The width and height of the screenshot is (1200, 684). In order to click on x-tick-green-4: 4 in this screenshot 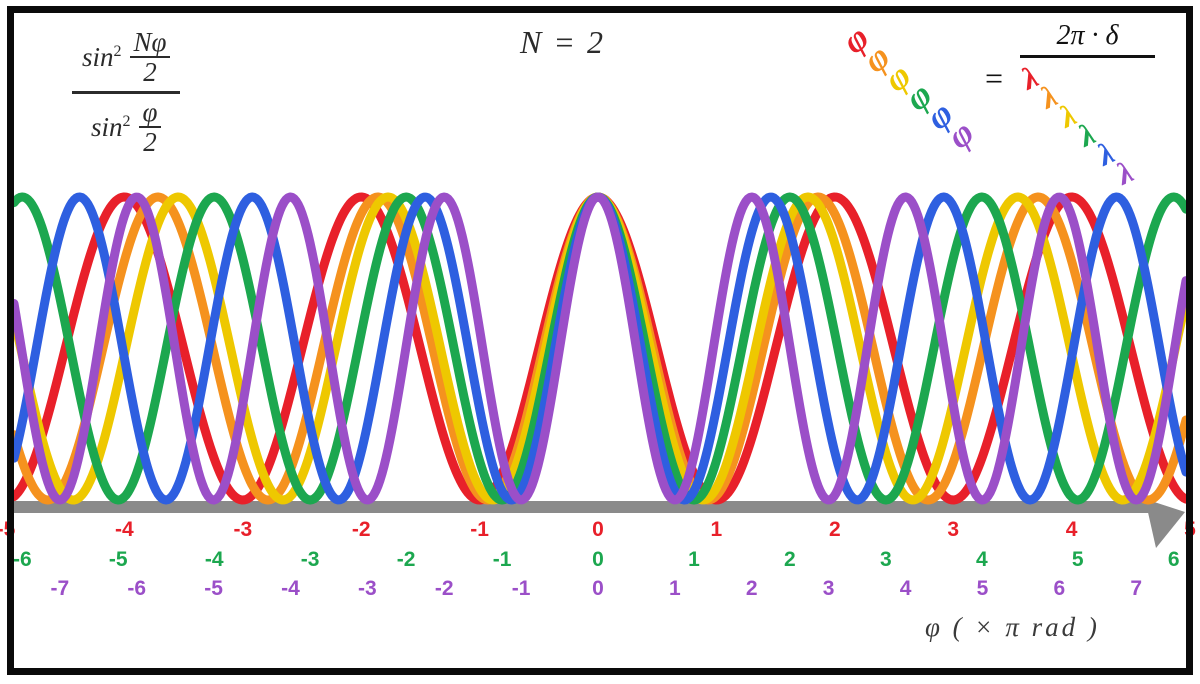, I will do `click(981, 559)`.